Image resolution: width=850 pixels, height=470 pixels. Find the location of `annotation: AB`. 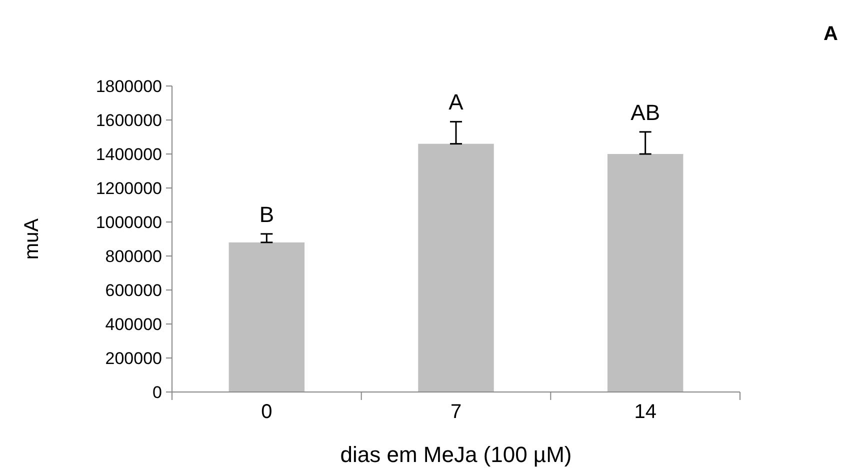

annotation: AB is located at coordinates (645, 112).